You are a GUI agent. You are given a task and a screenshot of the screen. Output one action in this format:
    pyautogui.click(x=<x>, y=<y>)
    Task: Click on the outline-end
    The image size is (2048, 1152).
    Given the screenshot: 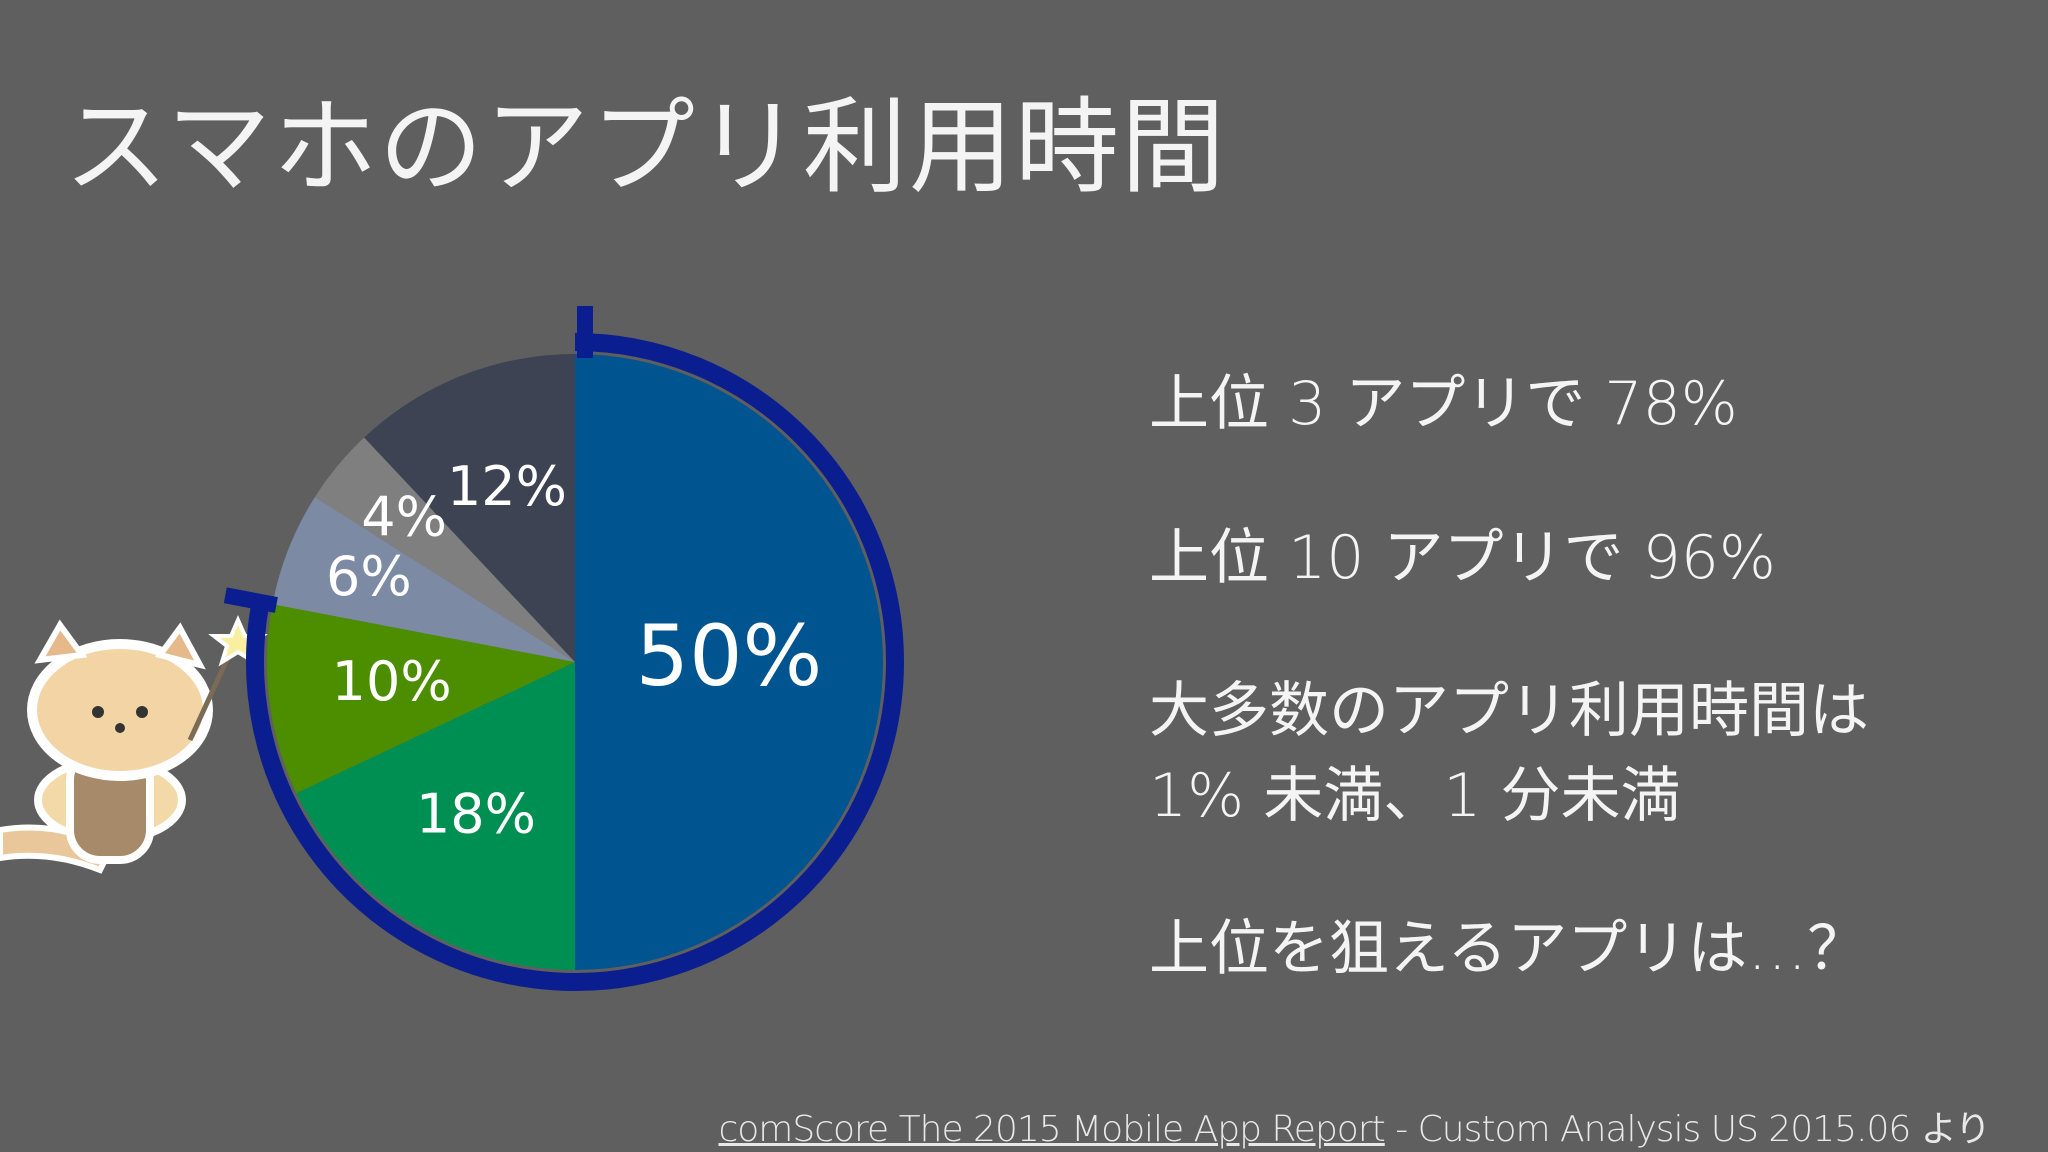 What is the action you would take?
    pyautogui.click(x=250, y=600)
    